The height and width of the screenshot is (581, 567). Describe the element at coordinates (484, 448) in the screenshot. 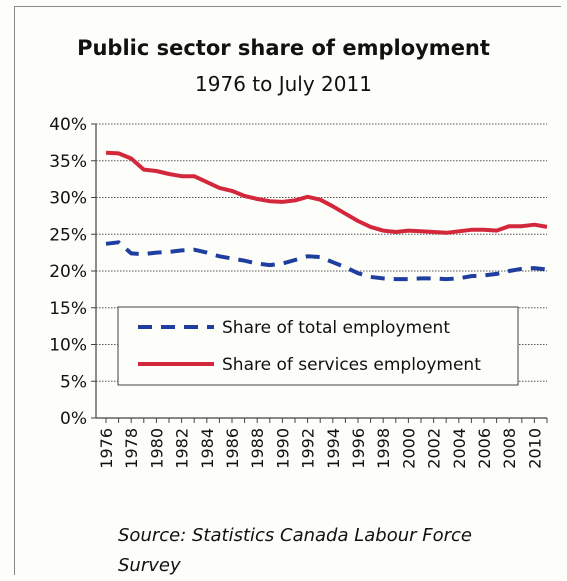

I see `x-tick-label: 2006` at that location.